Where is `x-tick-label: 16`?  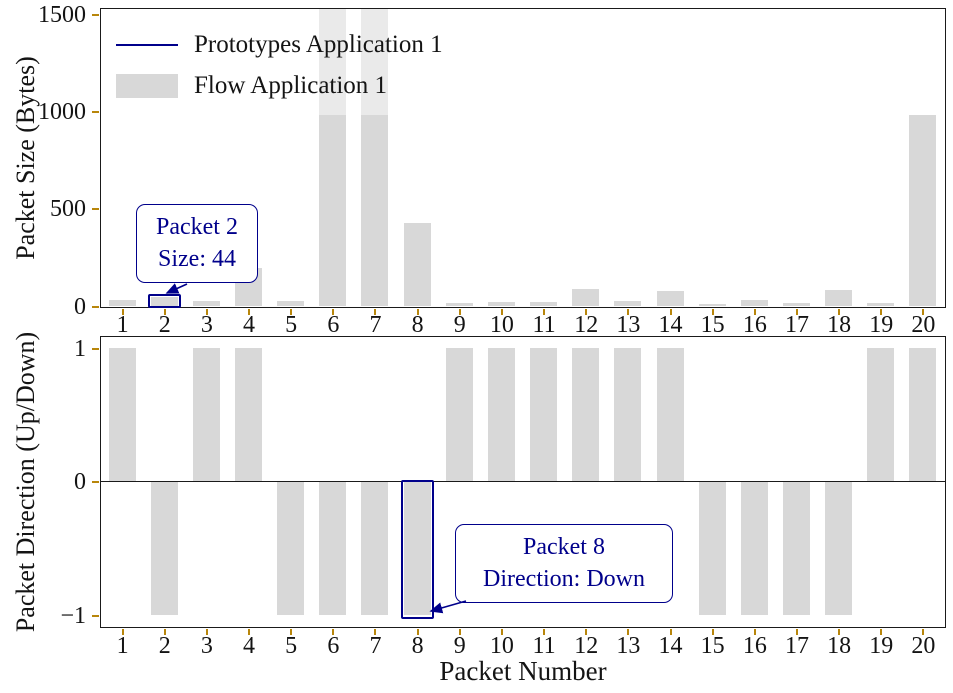
x-tick-label: 16 is located at coordinates (754, 646).